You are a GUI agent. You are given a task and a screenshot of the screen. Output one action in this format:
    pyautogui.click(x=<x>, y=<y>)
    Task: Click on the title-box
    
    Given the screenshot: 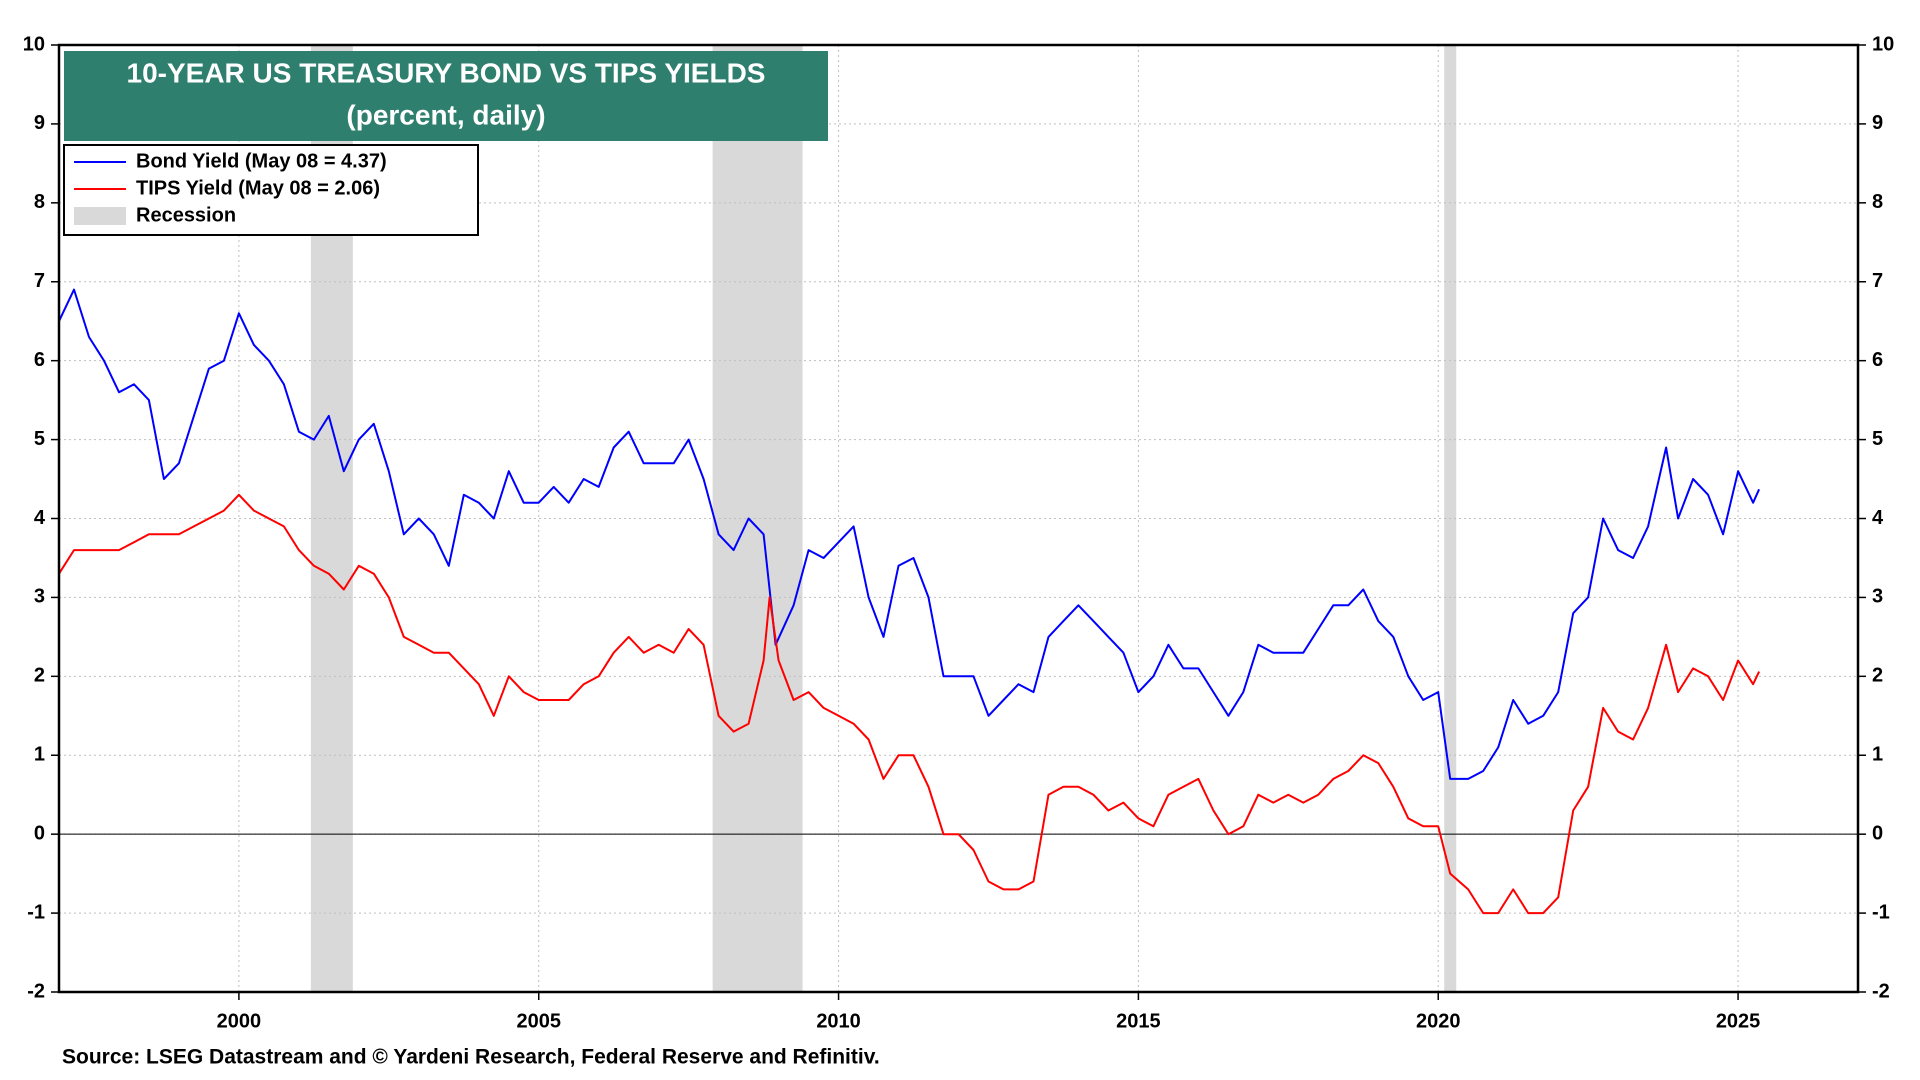 What is the action you would take?
    pyautogui.click(x=446, y=96)
    